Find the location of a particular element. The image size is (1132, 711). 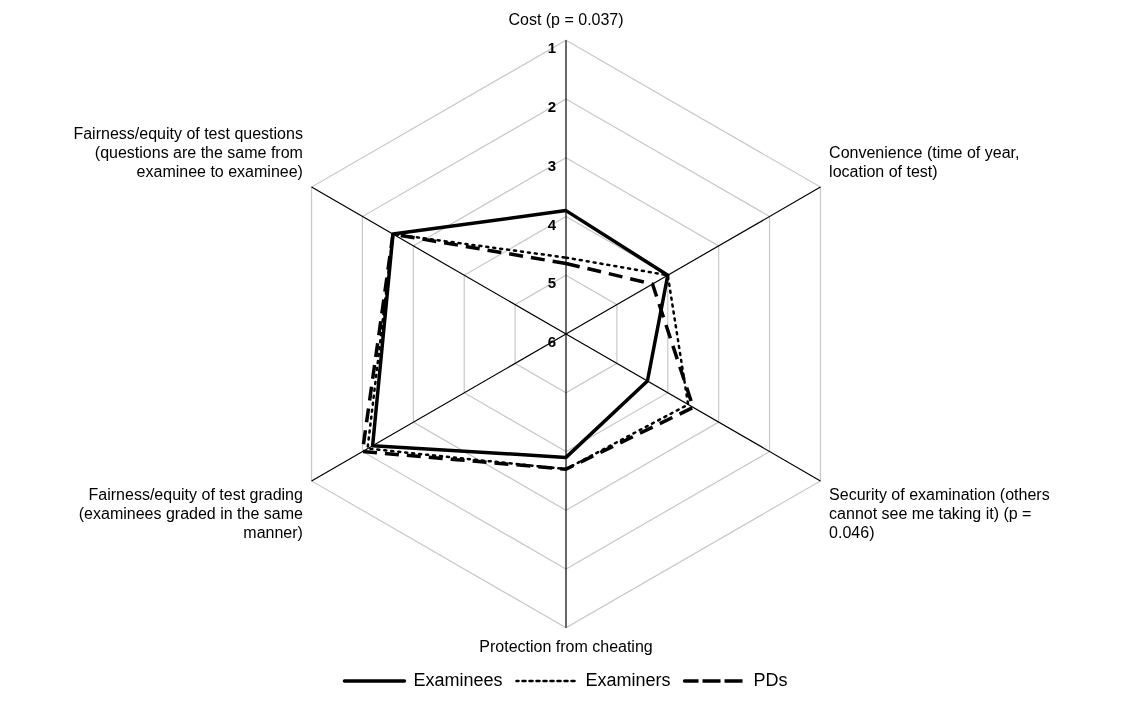

y-tick-label: 2 is located at coordinates (551, 107).